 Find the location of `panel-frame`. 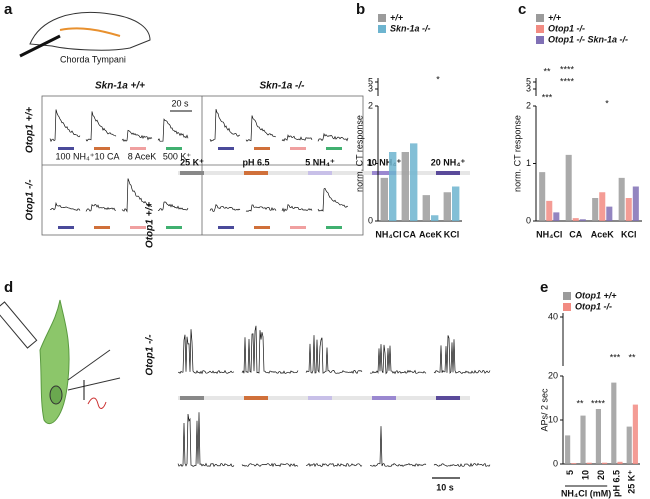

panel-frame is located at coordinates (202, 165).